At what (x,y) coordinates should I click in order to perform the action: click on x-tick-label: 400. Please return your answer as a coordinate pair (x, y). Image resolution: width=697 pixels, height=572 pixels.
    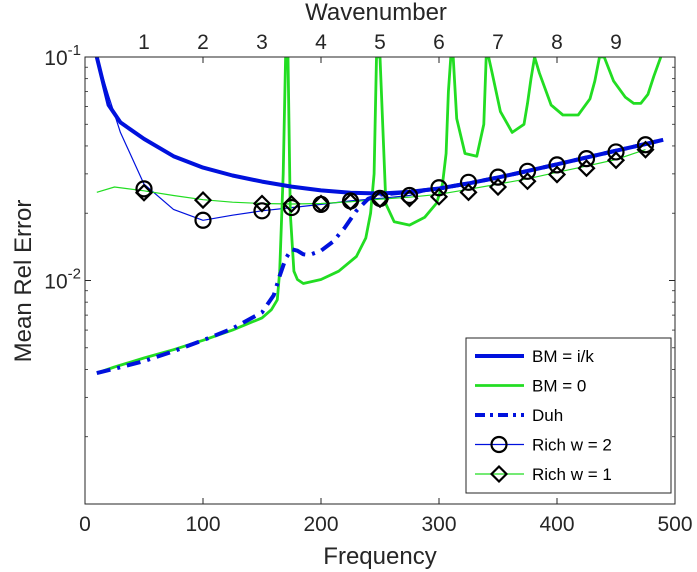
    Looking at the image, I should click on (556, 524).